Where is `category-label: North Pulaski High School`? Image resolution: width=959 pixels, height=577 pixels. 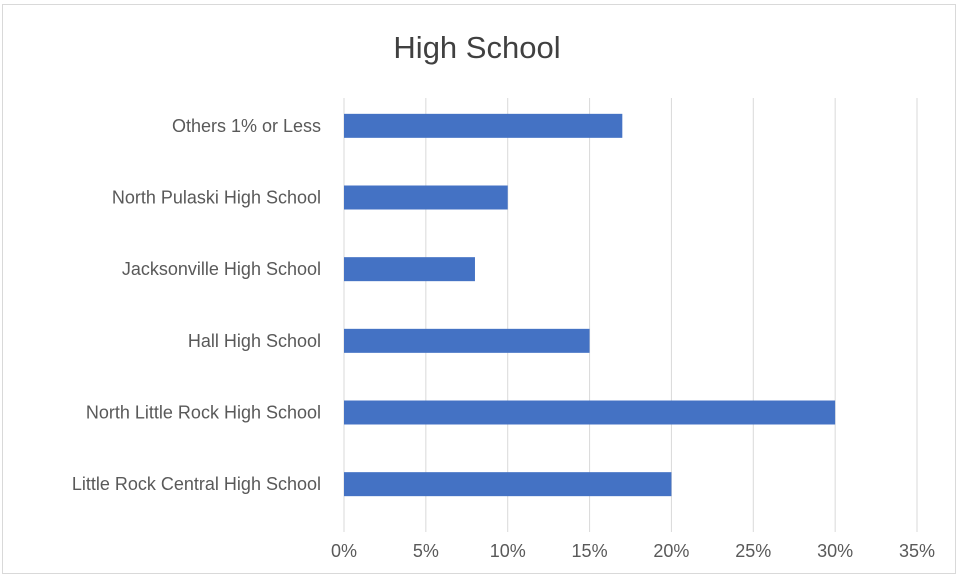
category-label: North Pulaski High School is located at coordinates (216, 198).